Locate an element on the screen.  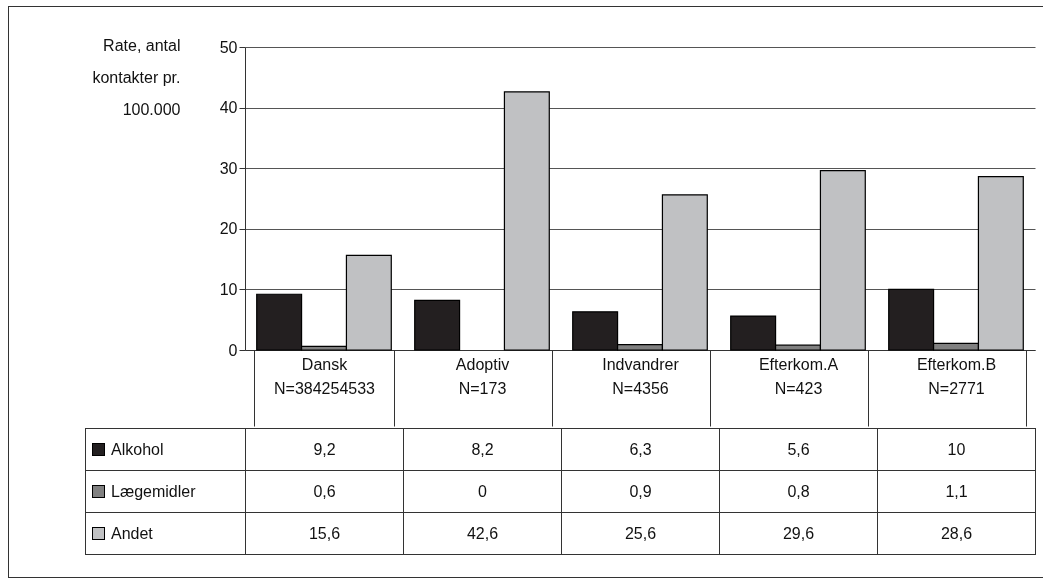
legend-label: Alkohol is located at coordinates (165, 449).